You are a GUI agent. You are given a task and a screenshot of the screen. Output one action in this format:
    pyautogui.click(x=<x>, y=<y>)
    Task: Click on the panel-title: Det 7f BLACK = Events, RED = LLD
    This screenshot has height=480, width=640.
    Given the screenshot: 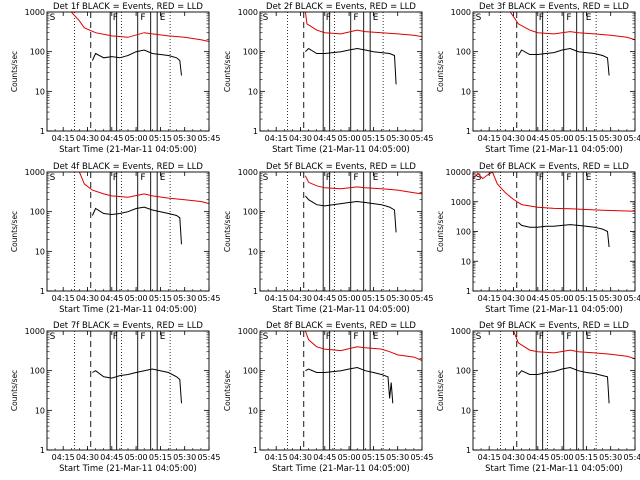 What is the action you would take?
    pyautogui.click(x=128, y=326)
    